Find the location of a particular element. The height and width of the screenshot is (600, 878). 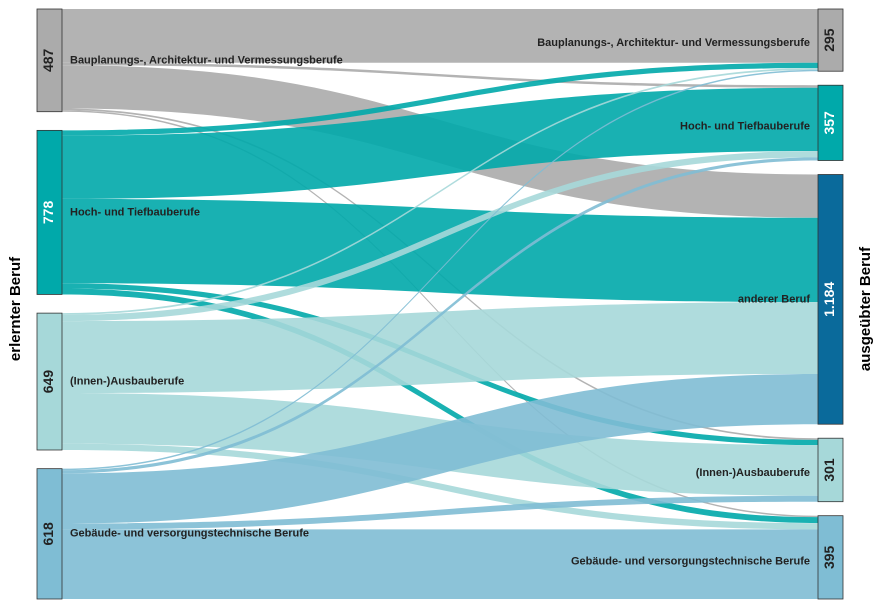

node-value: 778 is located at coordinates (48, 213).